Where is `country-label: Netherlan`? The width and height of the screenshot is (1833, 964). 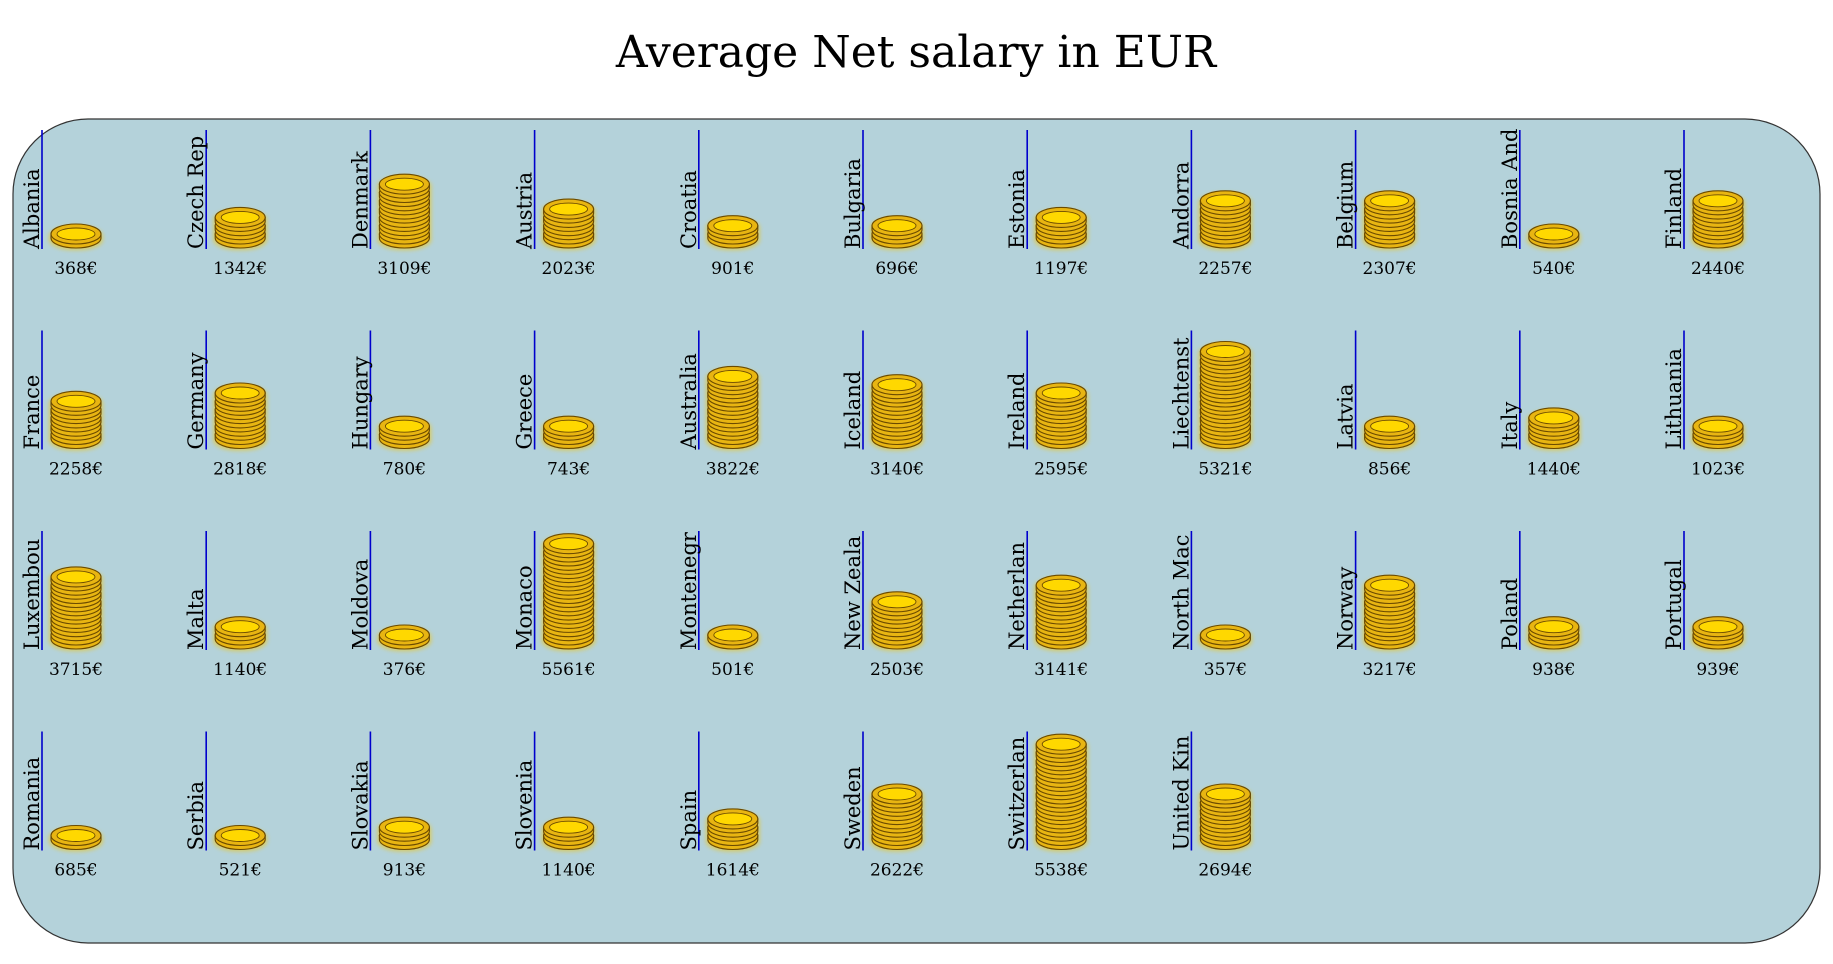
country-label: Netherlan is located at coordinates (1017, 596).